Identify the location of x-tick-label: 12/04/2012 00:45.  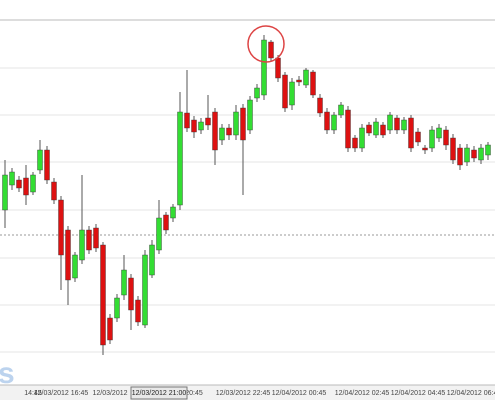
(299, 393).